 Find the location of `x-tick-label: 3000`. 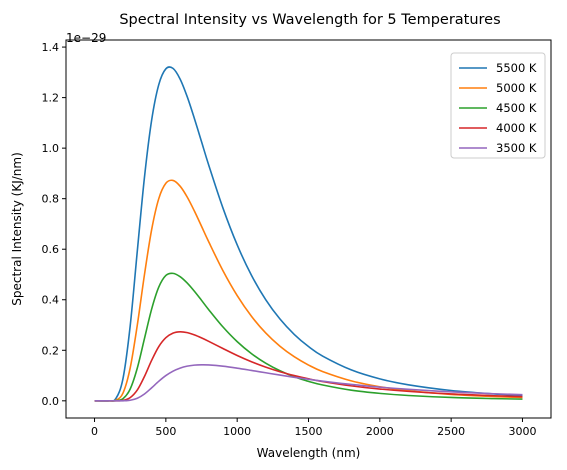

x-tick-label: 3000 is located at coordinates (522, 431).